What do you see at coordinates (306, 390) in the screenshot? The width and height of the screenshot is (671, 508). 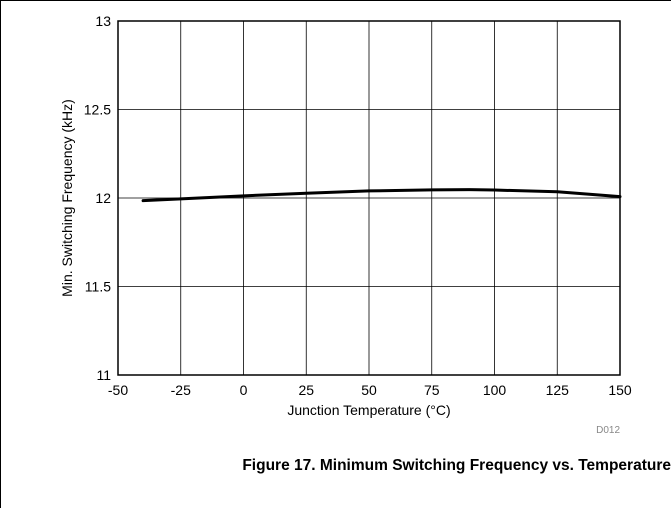 I see `x-tick-label: 25` at bounding box center [306, 390].